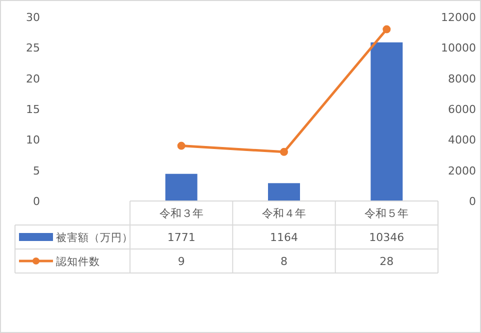 The width and height of the screenshot is (481, 333). What do you see at coordinates (284, 213) in the screenshot?
I see `x-tick-label: 令和４年` at bounding box center [284, 213].